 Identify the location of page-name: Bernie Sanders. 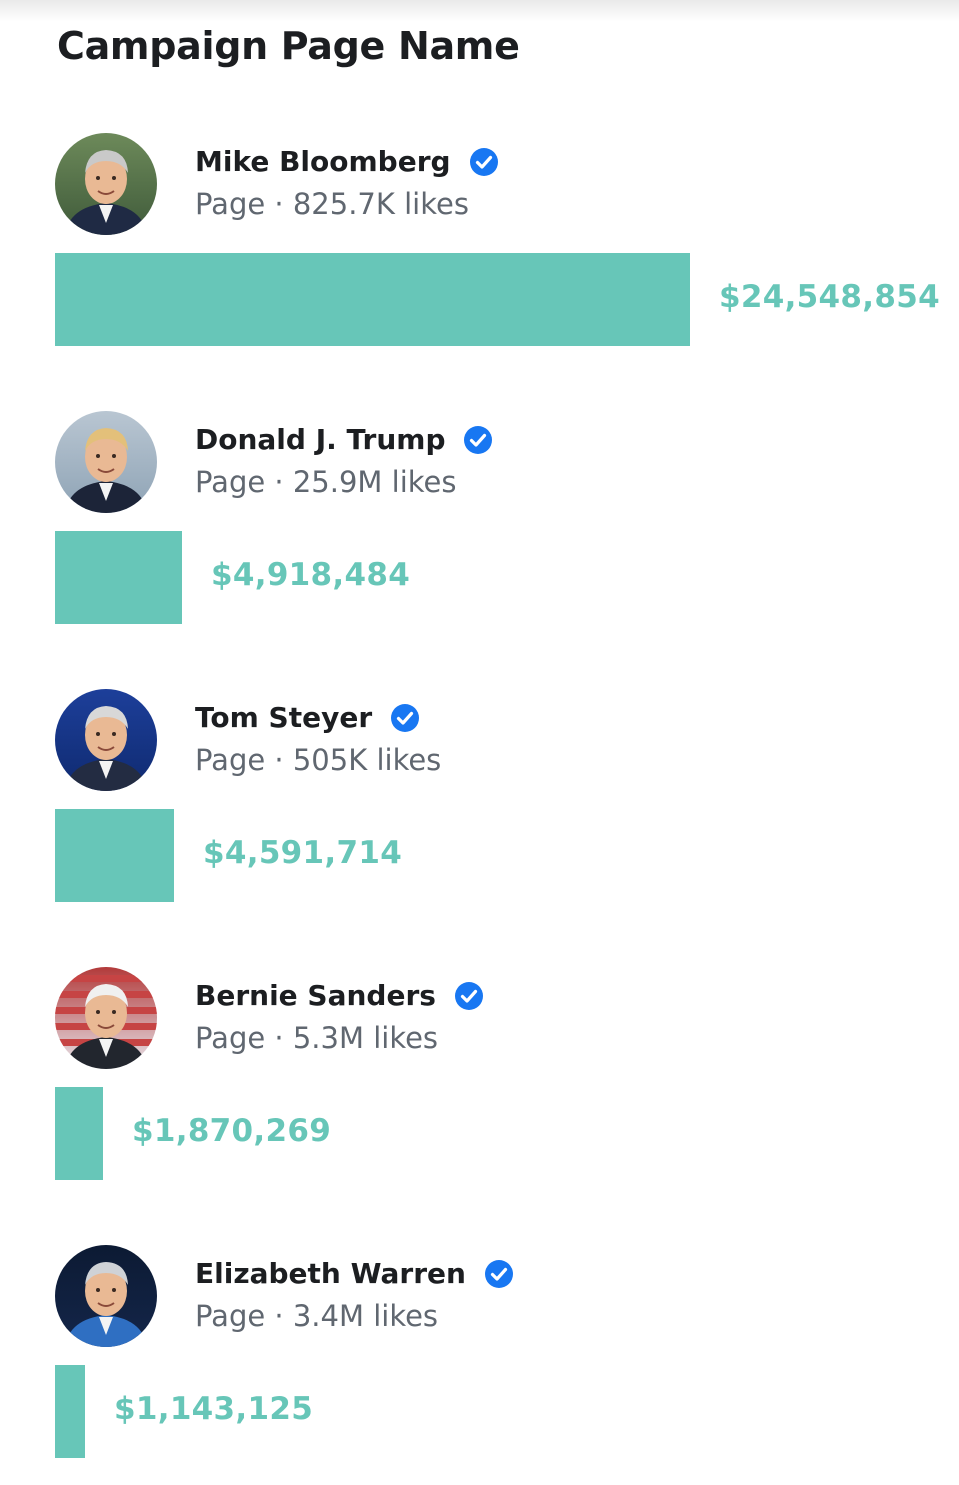
(315, 995).